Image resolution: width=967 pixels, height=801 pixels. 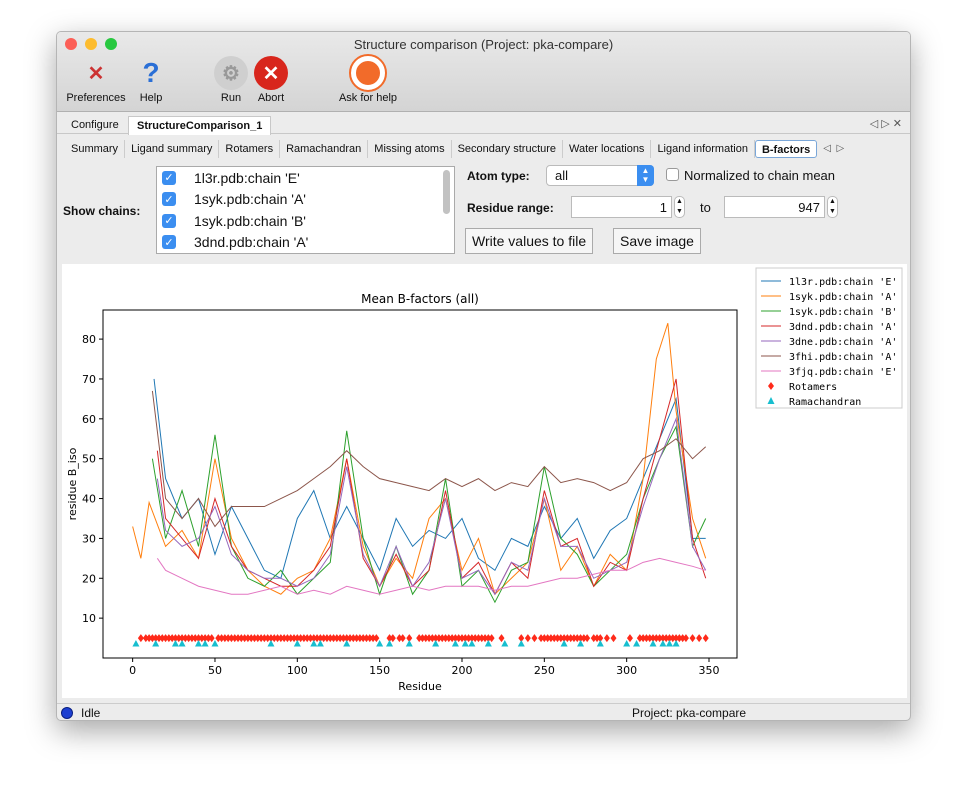 What do you see at coordinates (529, 241) in the screenshot?
I see `write-values-button: Write values to file` at bounding box center [529, 241].